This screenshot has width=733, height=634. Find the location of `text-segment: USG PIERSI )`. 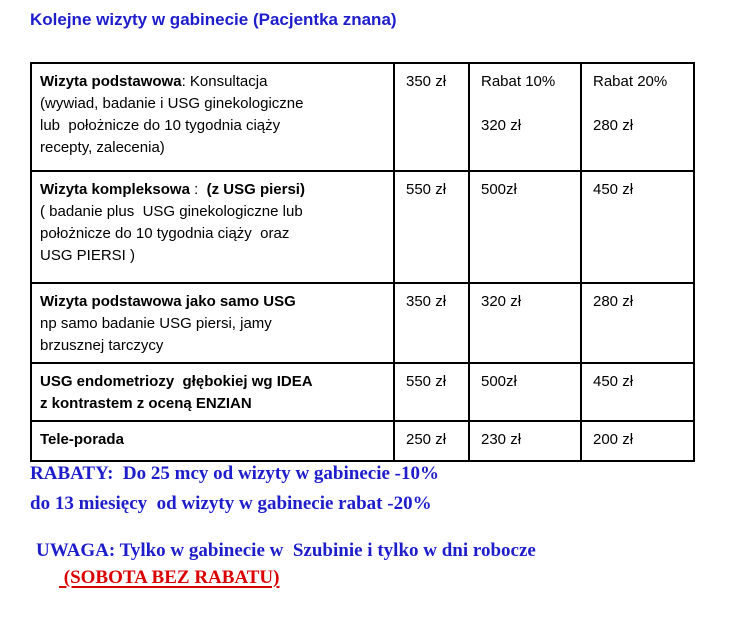

text-segment: USG PIERSI ) is located at coordinates (88, 255).